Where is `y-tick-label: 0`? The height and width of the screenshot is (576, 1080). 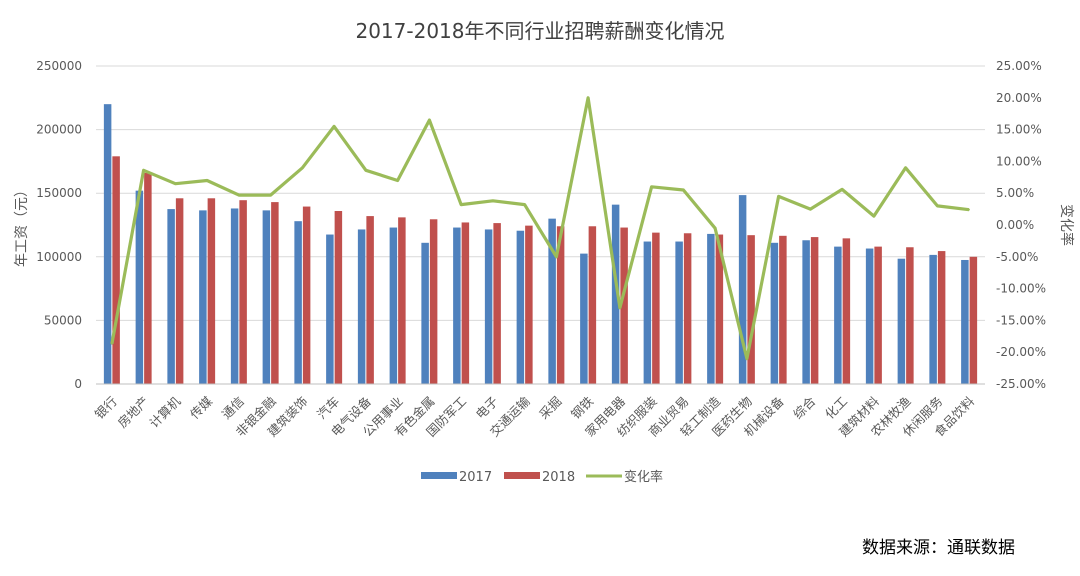
y-tick-label: 0 is located at coordinates (78, 384).